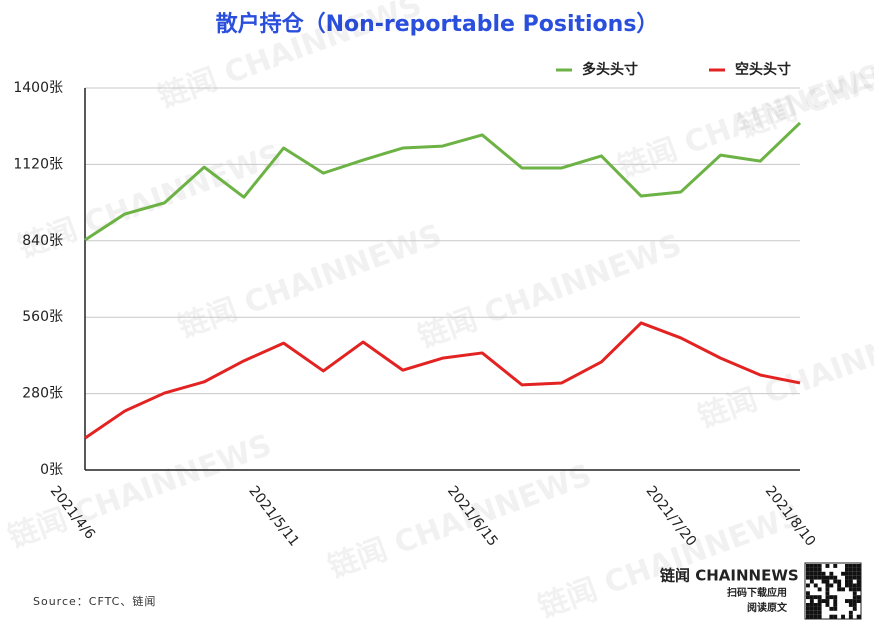 The height and width of the screenshot is (631, 874). I want to click on x-tick-label: 2021/5/11, so click(273, 516).